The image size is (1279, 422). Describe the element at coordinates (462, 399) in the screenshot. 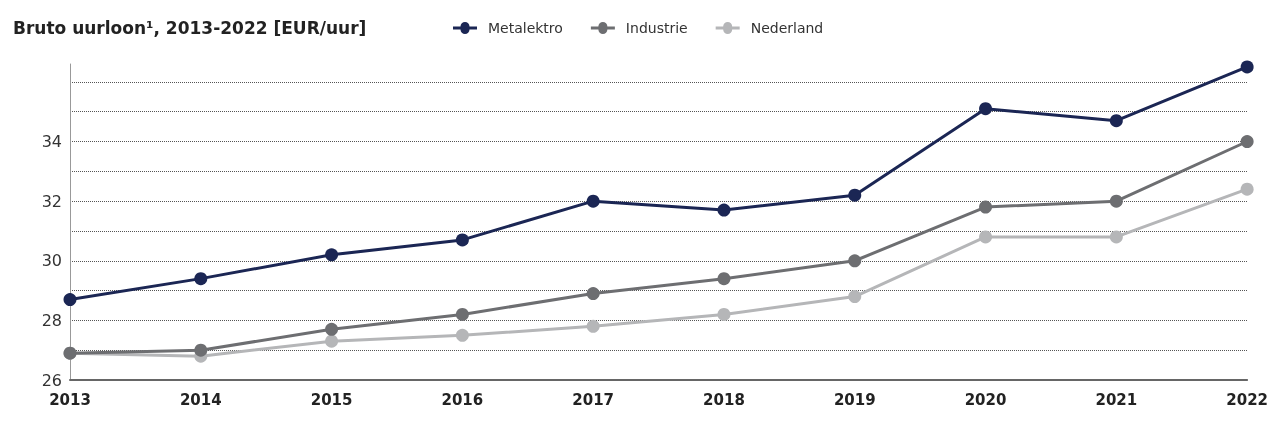

I see `x-tick-label: 2016` at that location.